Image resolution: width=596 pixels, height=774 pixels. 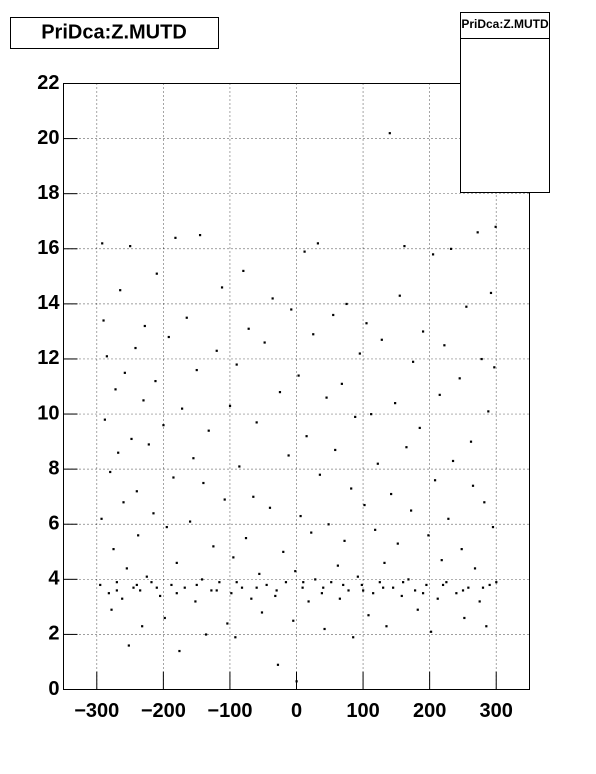 I want to click on y-tick-label: 2, so click(x=53, y=634).